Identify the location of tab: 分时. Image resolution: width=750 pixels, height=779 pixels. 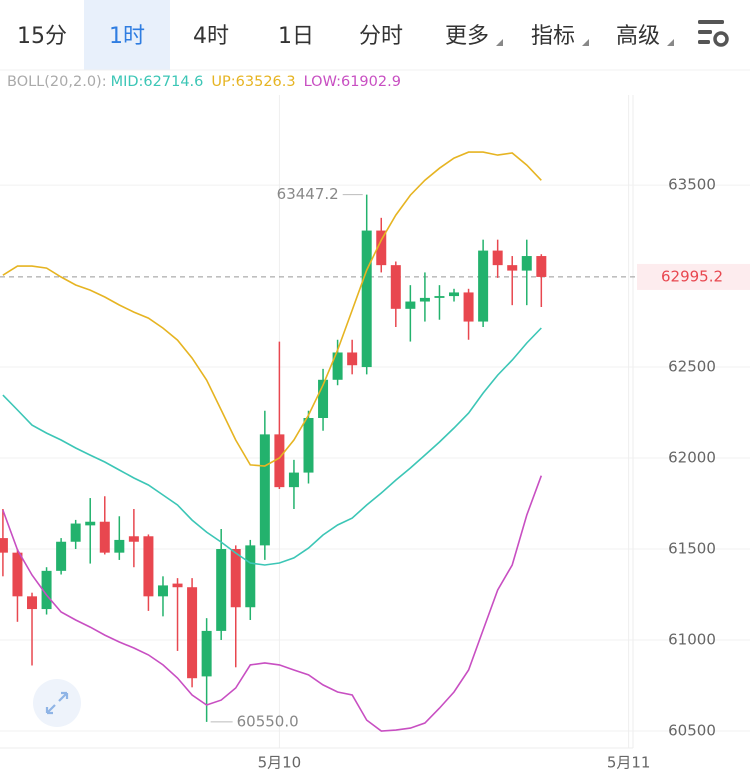
(381, 36).